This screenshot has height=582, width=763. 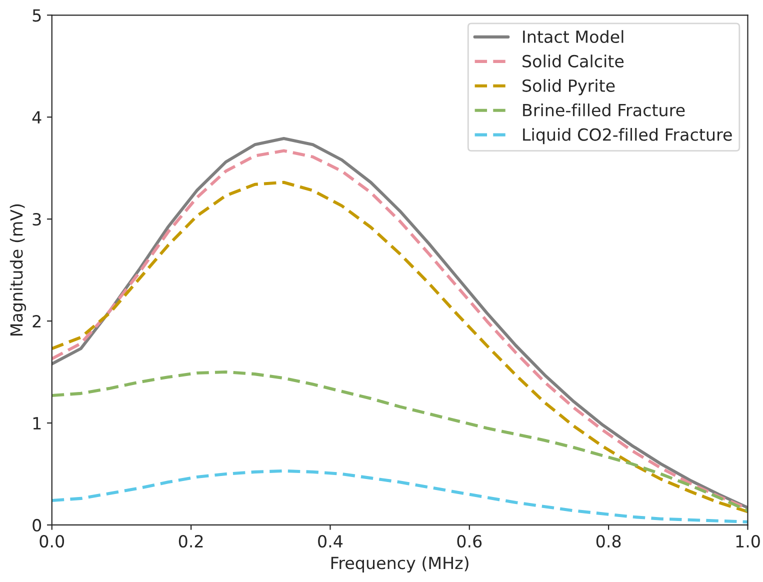 I want to click on line-series, so click(x=400, y=496).